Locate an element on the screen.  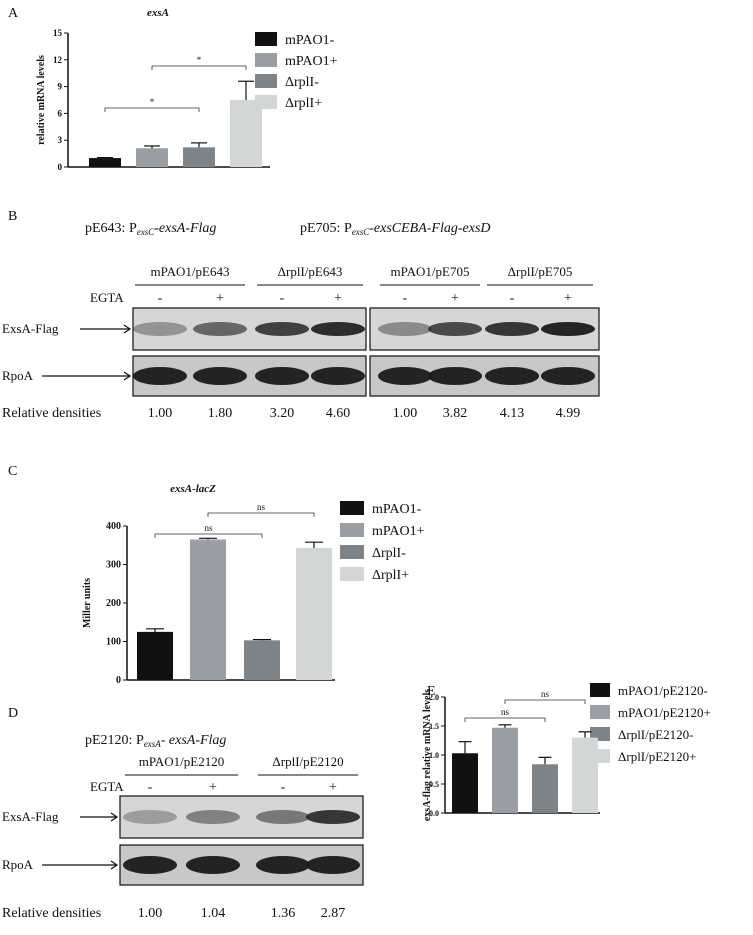
y-tick-label: 0.0 is located at coordinates (434, 813).